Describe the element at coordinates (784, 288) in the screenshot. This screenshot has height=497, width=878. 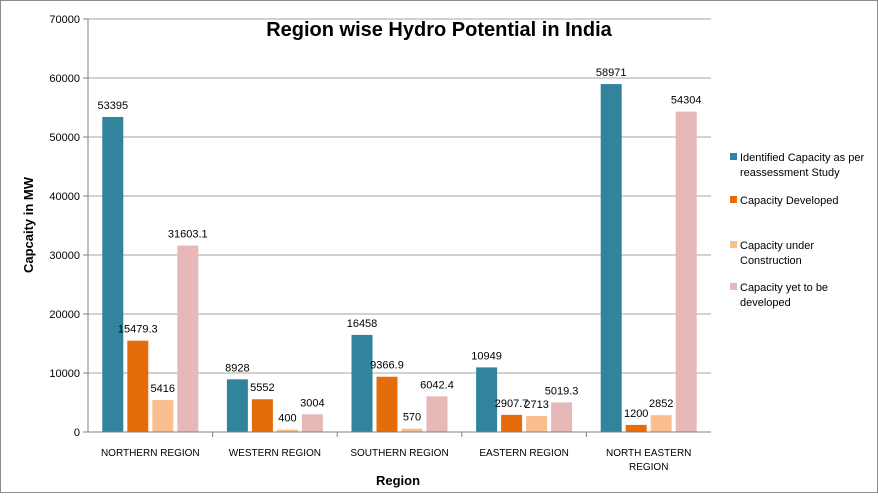
I see `legend-label: Capacity yet to be` at that location.